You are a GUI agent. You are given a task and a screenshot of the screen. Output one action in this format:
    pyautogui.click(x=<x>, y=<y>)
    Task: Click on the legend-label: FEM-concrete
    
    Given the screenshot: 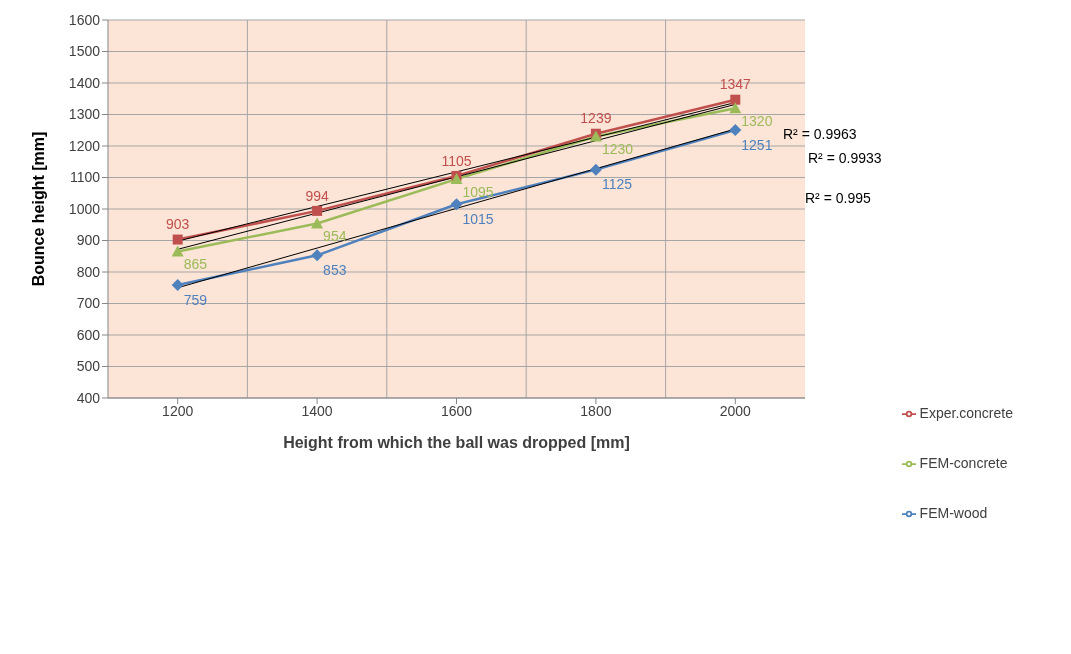 What is the action you would take?
    pyautogui.click(x=963, y=463)
    